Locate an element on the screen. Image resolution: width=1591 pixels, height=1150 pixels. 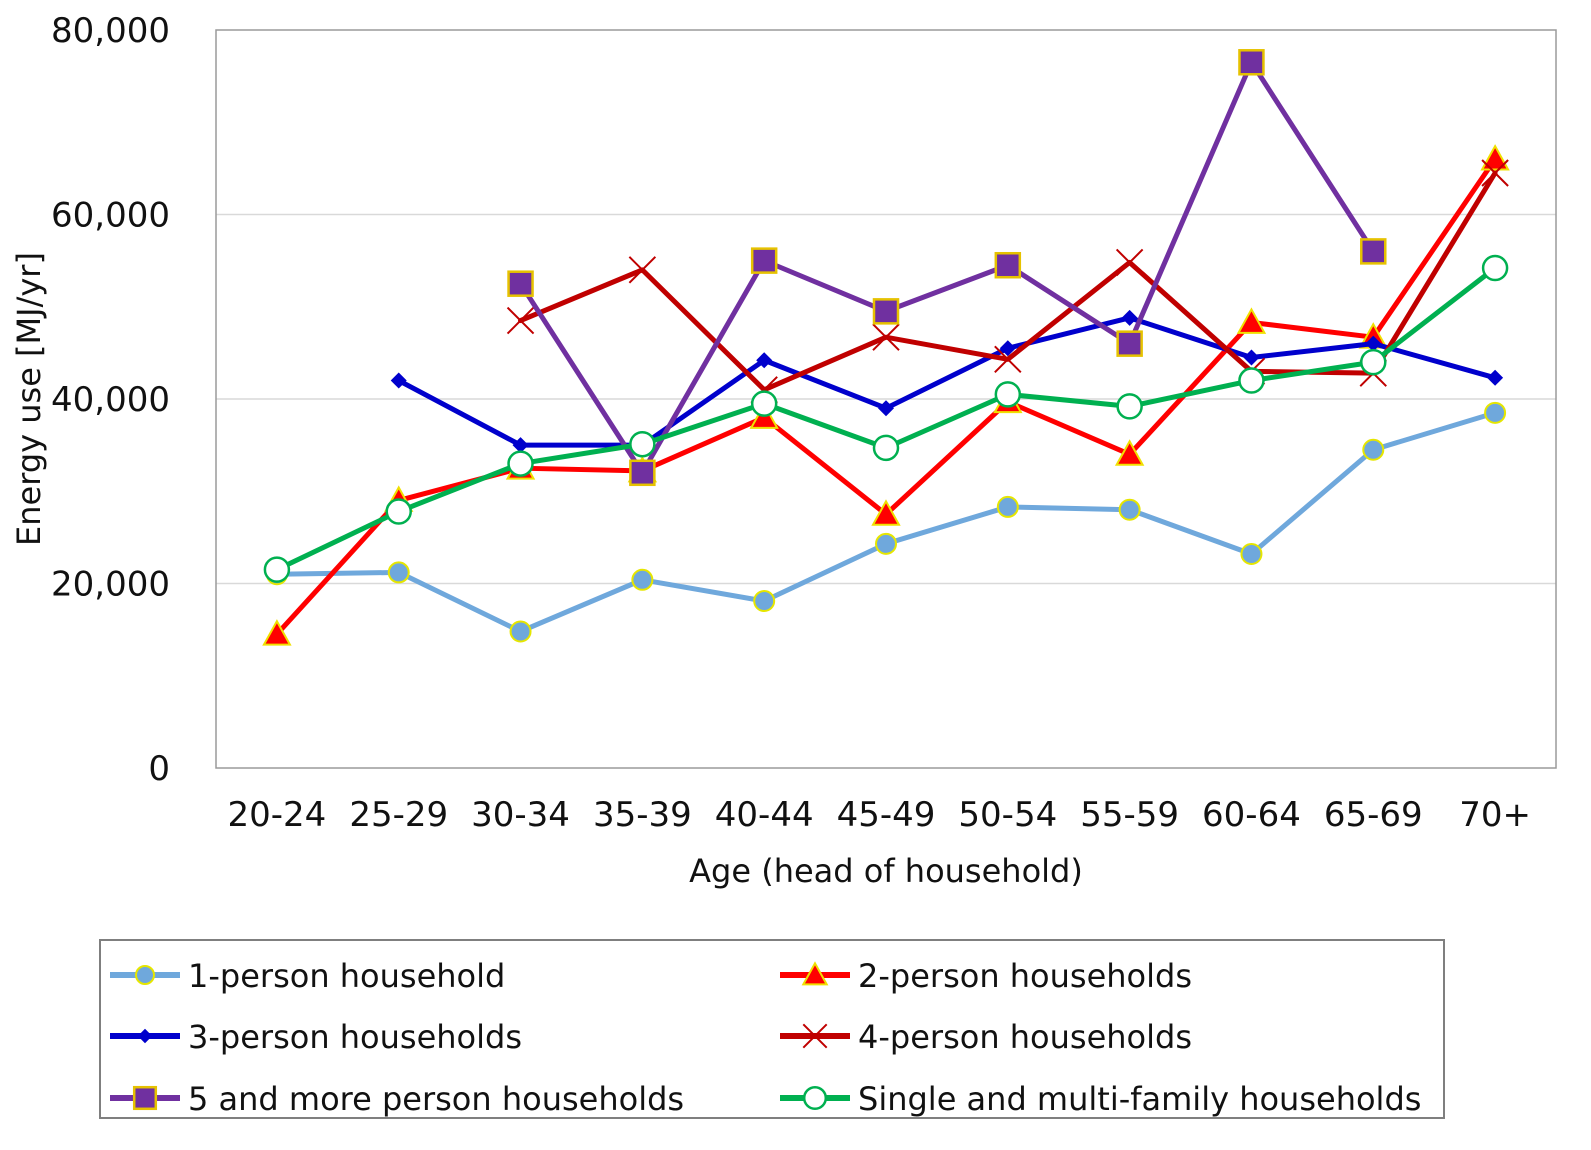
x-tick-label: 55-59 is located at coordinates (1129, 815).